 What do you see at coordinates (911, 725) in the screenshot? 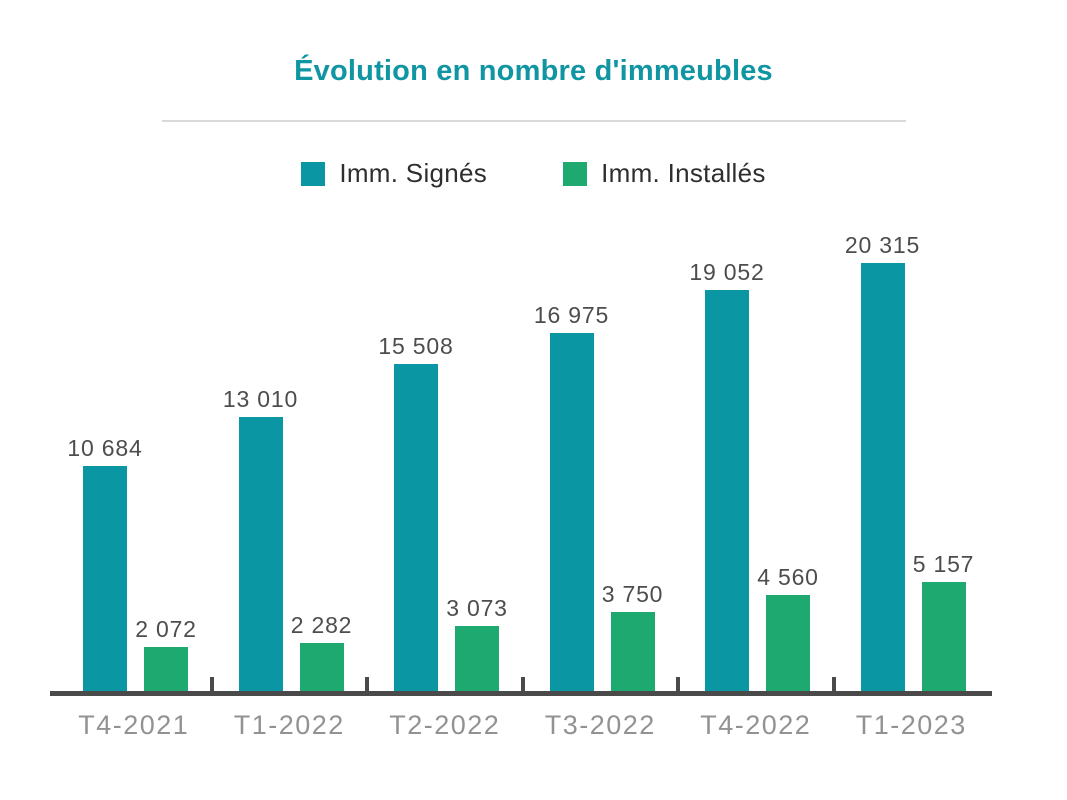
I see `x-axis-label-t1-2023: T1-2023` at bounding box center [911, 725].